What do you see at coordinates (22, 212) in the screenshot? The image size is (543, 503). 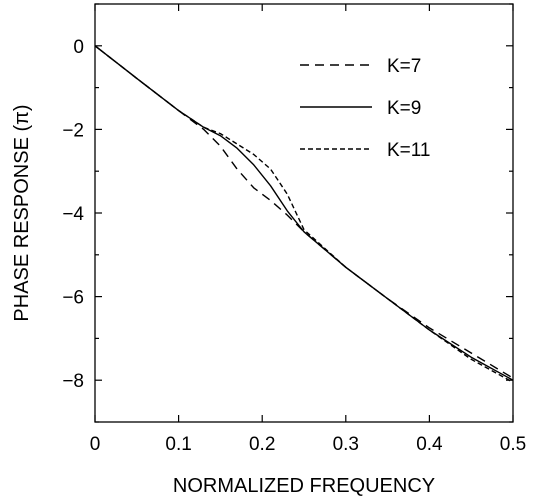 I see `y-axis-title: PHASE RESPONSE (π)` at bounding box center [22, 212].